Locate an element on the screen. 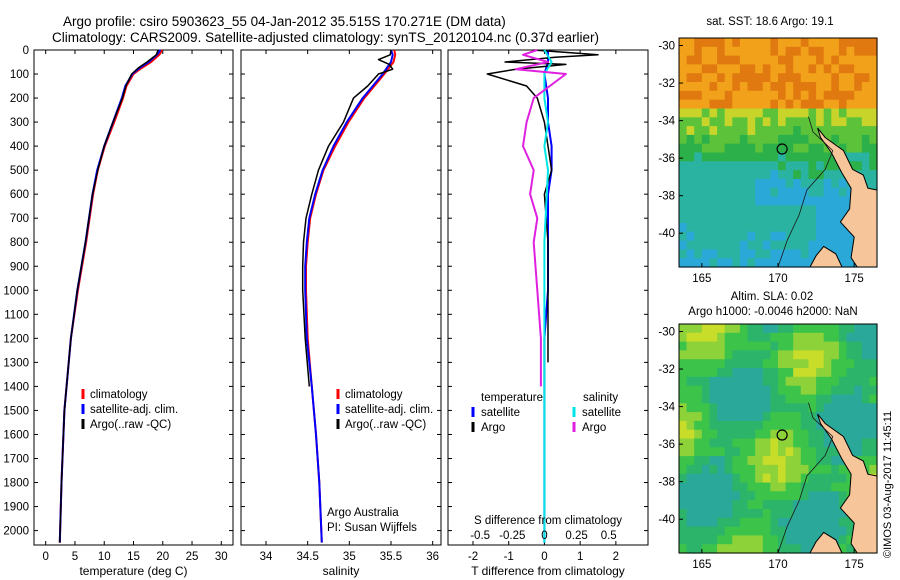 This screenshot has width=900, height=580. map-sst-ytick-label: -38 is located at coordinates (666, 197).